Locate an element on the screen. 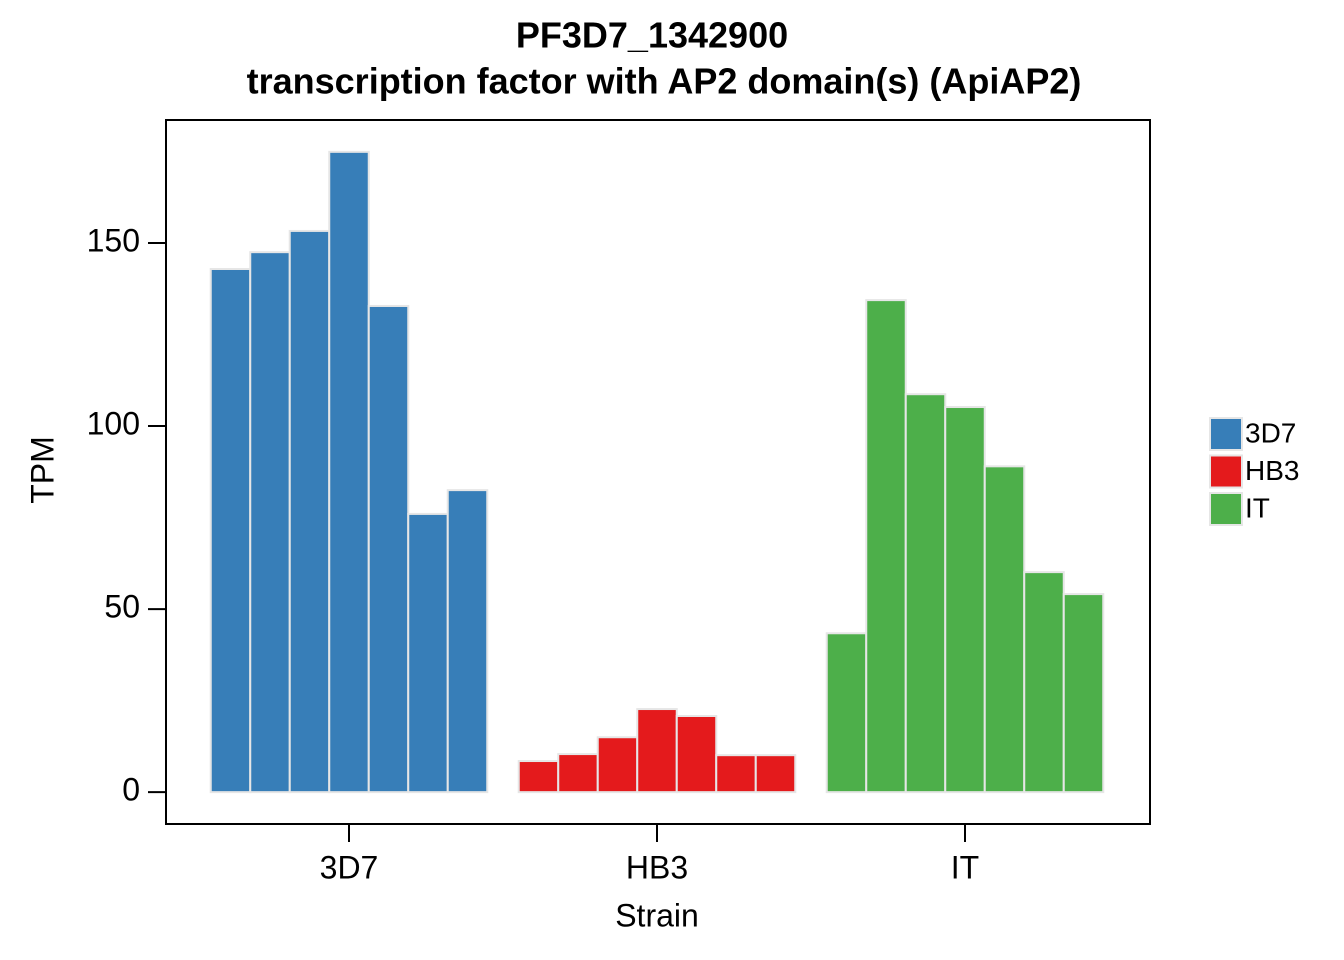 This screenshot has width=1344, height=960. legend-label: IT is located at coordinates (1257, 507).